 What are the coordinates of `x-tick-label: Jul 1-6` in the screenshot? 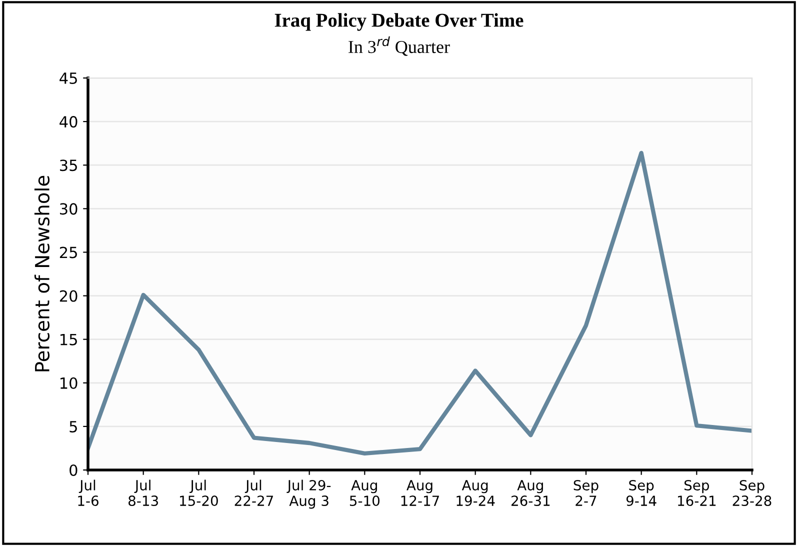 It's located at (88, 493).